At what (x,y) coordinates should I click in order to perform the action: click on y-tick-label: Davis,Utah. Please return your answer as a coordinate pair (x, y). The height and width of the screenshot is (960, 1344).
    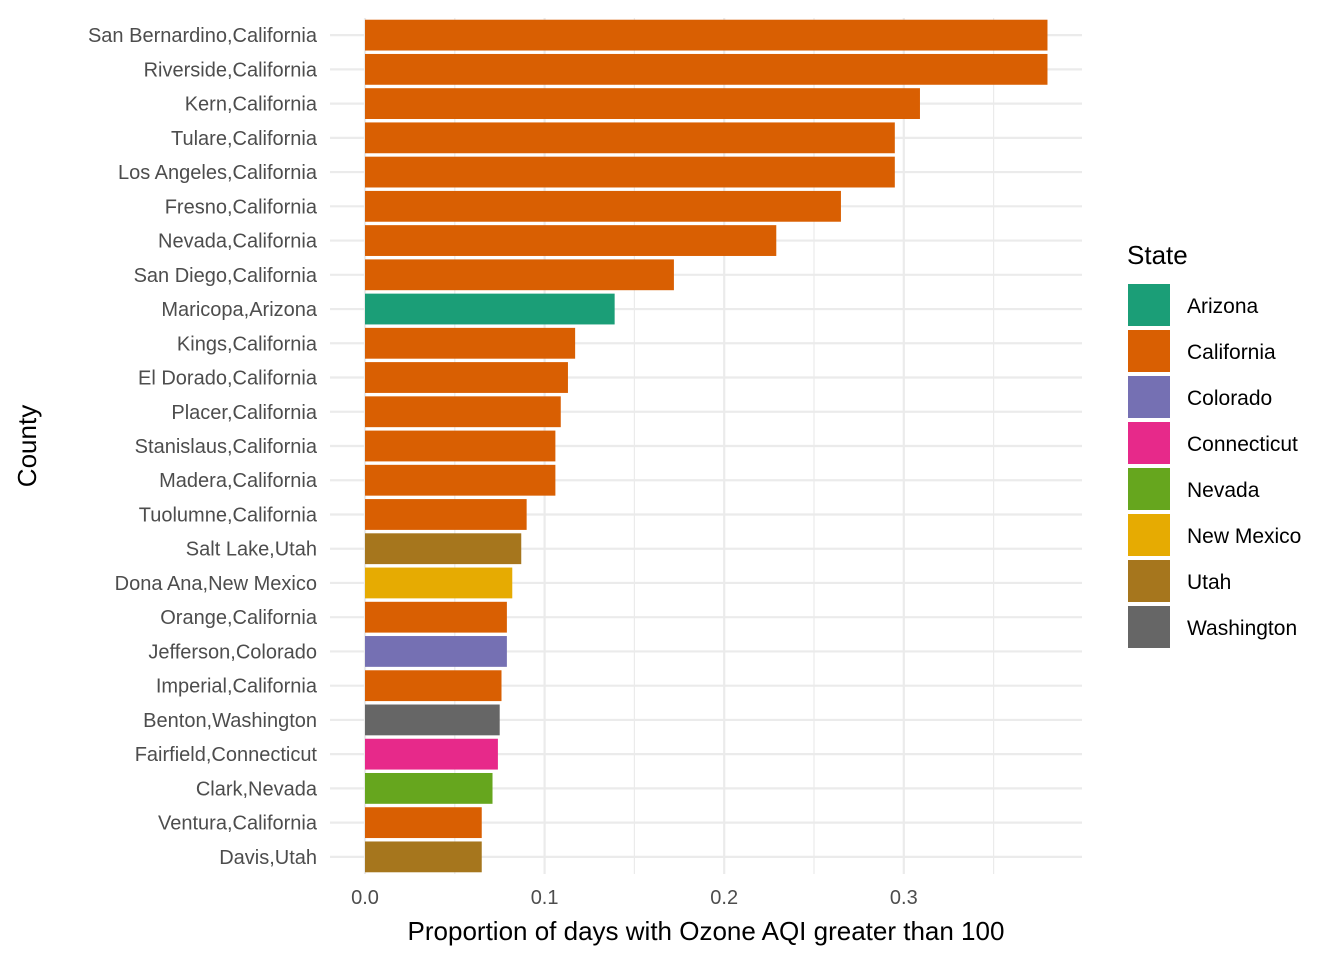
    Looking at the image, I should click on (268, 858).